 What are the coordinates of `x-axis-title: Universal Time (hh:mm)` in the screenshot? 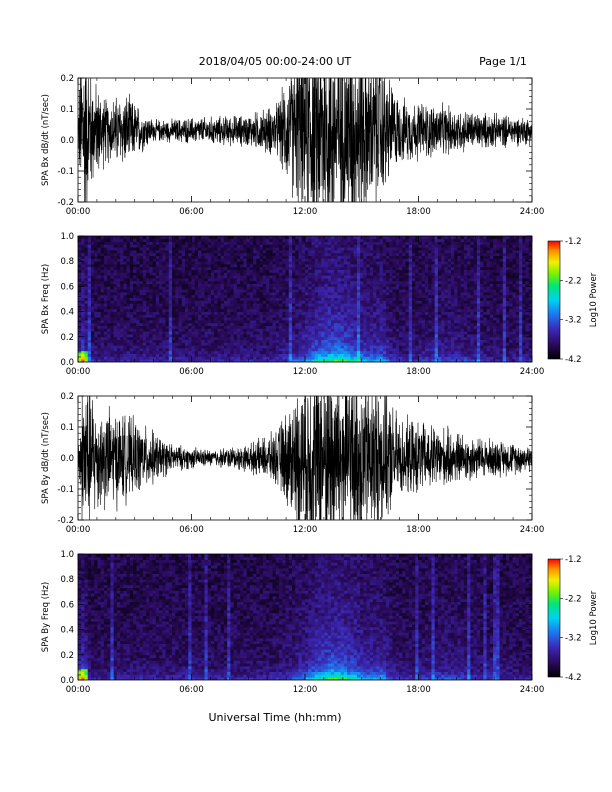 It's located at (275, 717).